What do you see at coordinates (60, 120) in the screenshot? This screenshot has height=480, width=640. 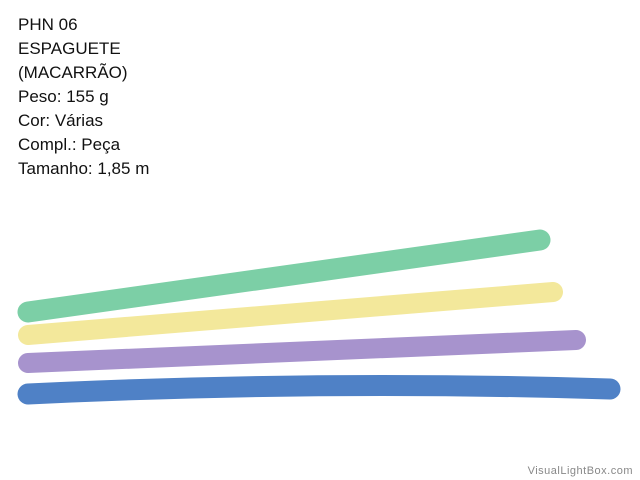 I see `info-line: Cor: Várias` at bounding box center [60, 120].